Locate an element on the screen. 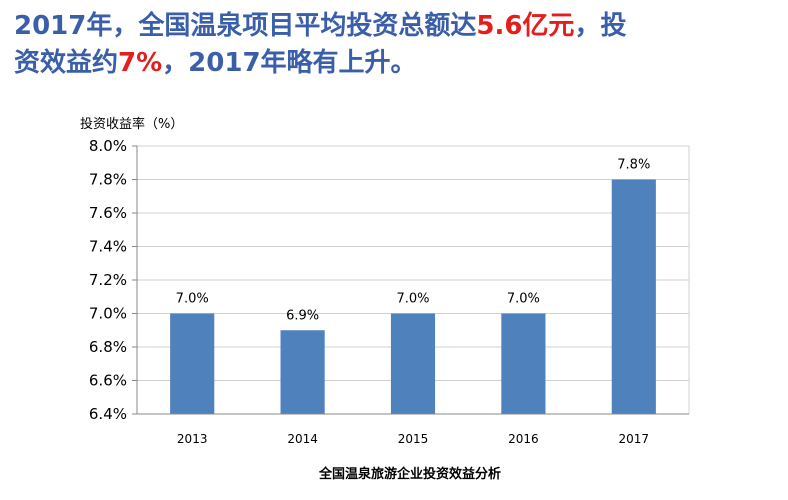  y-tick-label: 7.6% is located at coordinates (108, 213).